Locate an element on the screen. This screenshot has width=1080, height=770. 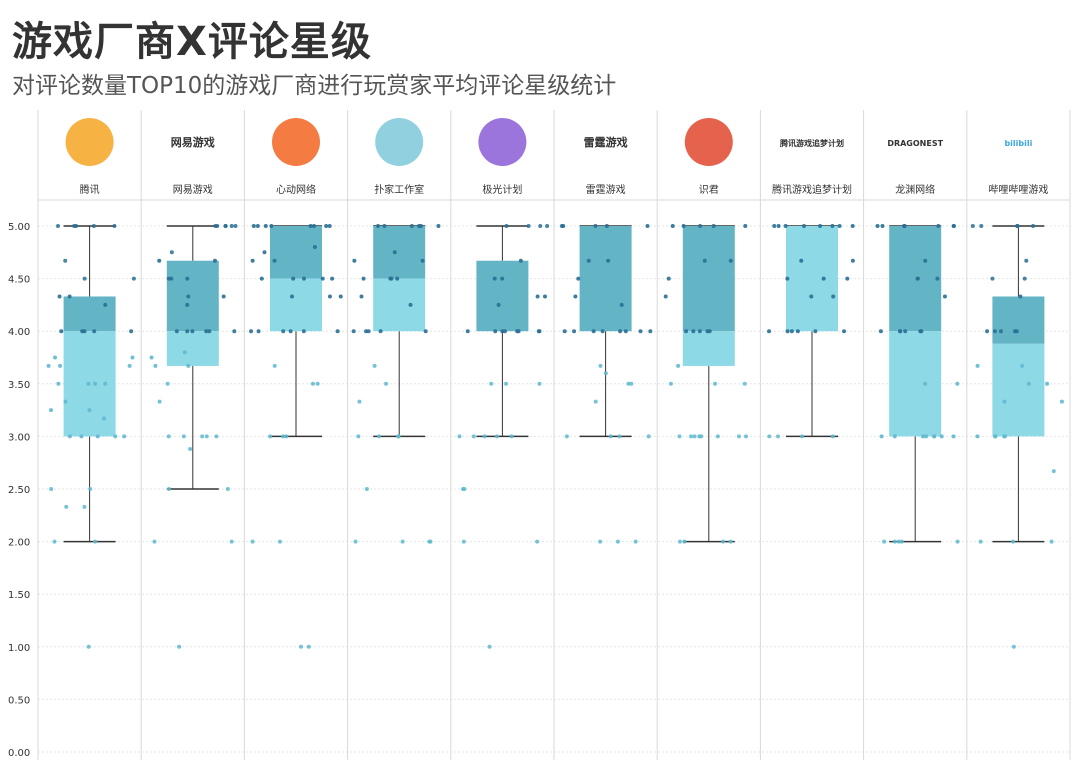
vendor-label: 腾讯 is located at coordinates (90, 189).